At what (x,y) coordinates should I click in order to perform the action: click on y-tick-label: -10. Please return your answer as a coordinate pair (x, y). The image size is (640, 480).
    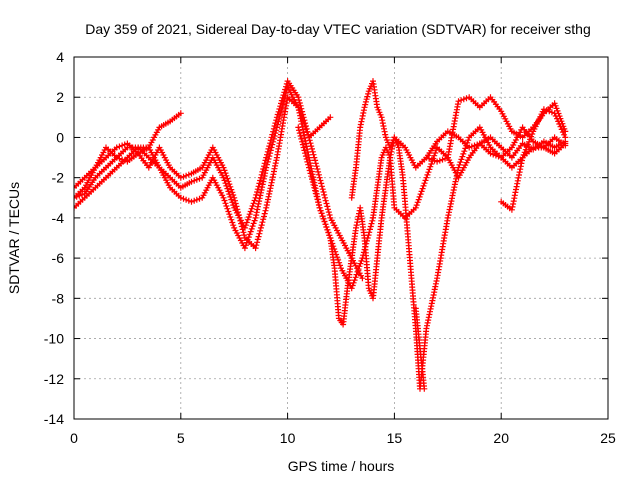
    Looking at the image, I should click on (54, 339).